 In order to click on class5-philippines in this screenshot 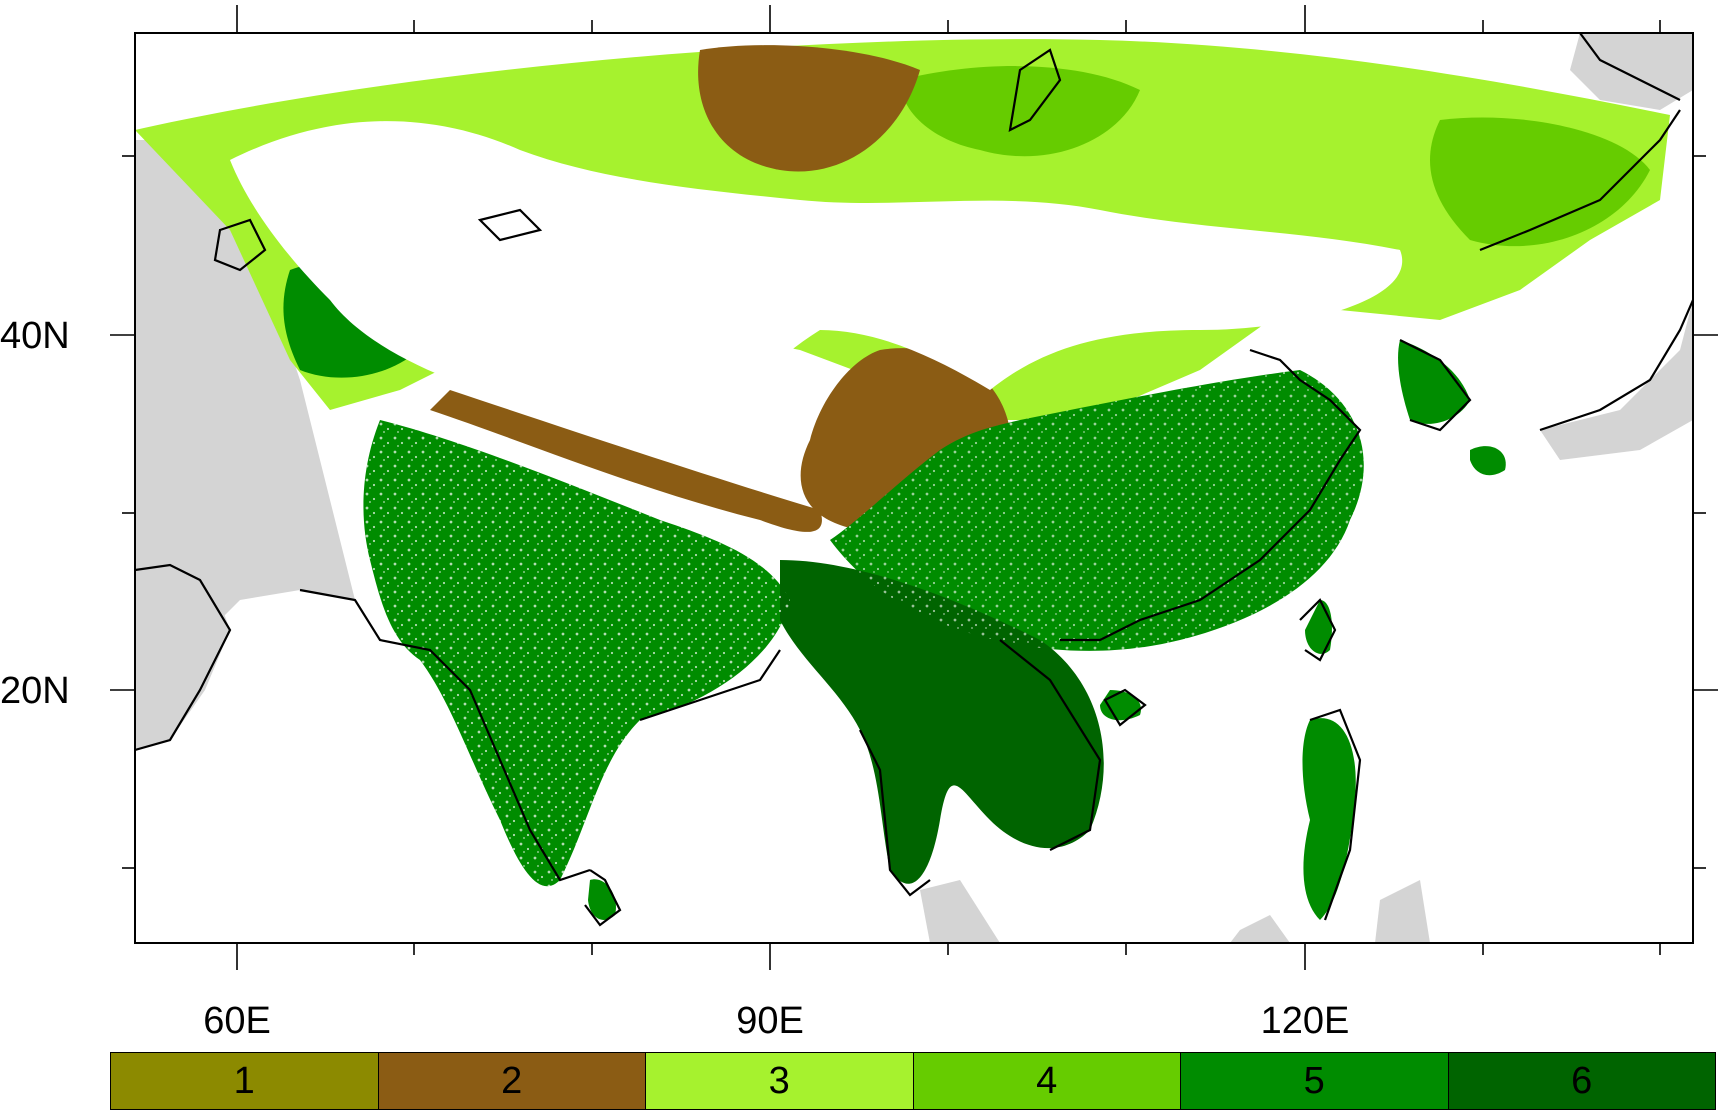, I will do `click(1329, 819)`.